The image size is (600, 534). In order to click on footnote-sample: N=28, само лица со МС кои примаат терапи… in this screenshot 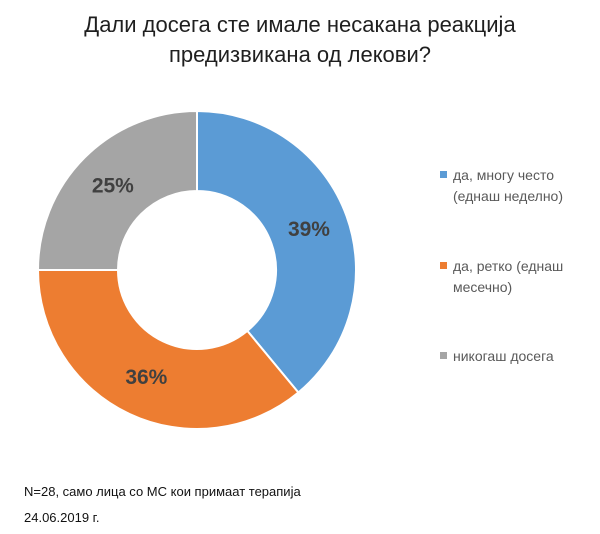, I will do `click(162, 491)`.